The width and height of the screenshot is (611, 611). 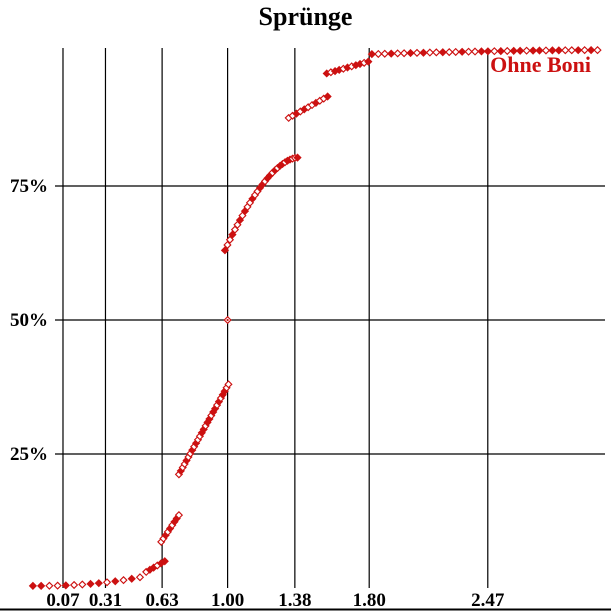 I want to click on x-tick-label: 1.38, so click(x=294, y=600).